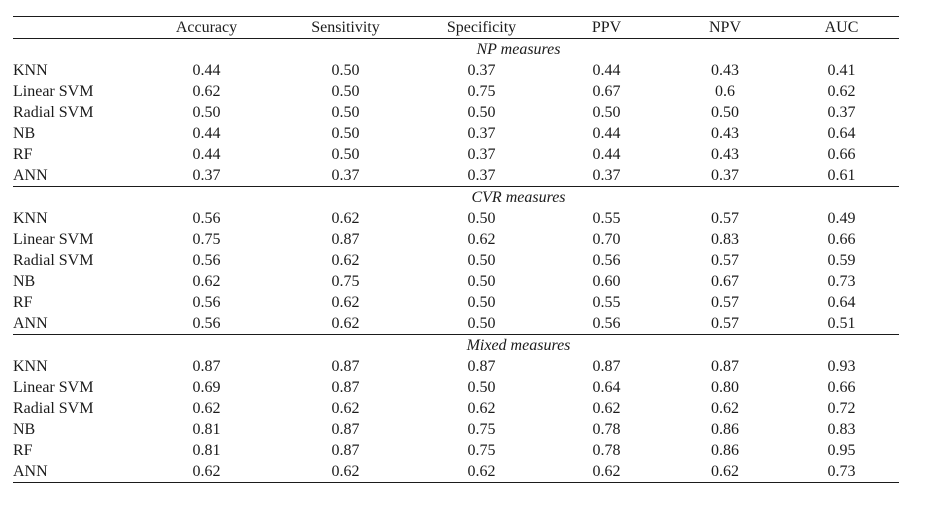 Image resolution: width=925 pixels, height=506 pixels. What do you see at coordinates (206, 450) in the screenshot?
I see `metric-value-cell: 0.81` at bounding box center [206, 450].